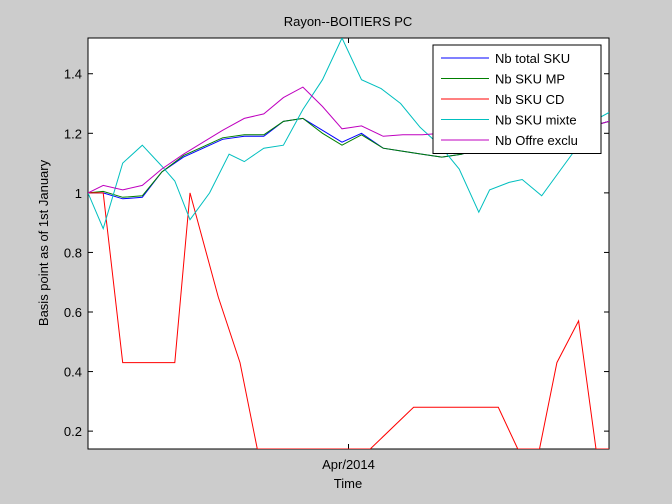  I want to click on x-axis-label: Time, so click(348, 483).